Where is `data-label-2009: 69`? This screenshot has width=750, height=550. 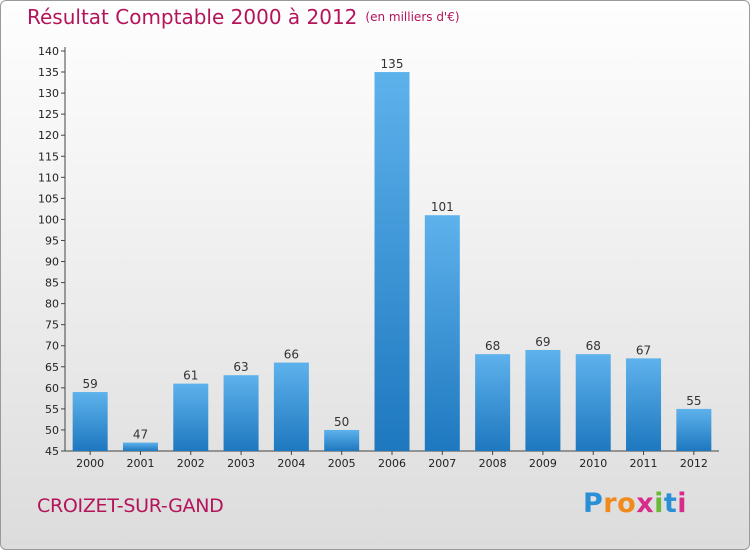 data-label-2009: 69 is located at coordinates (542, 342).